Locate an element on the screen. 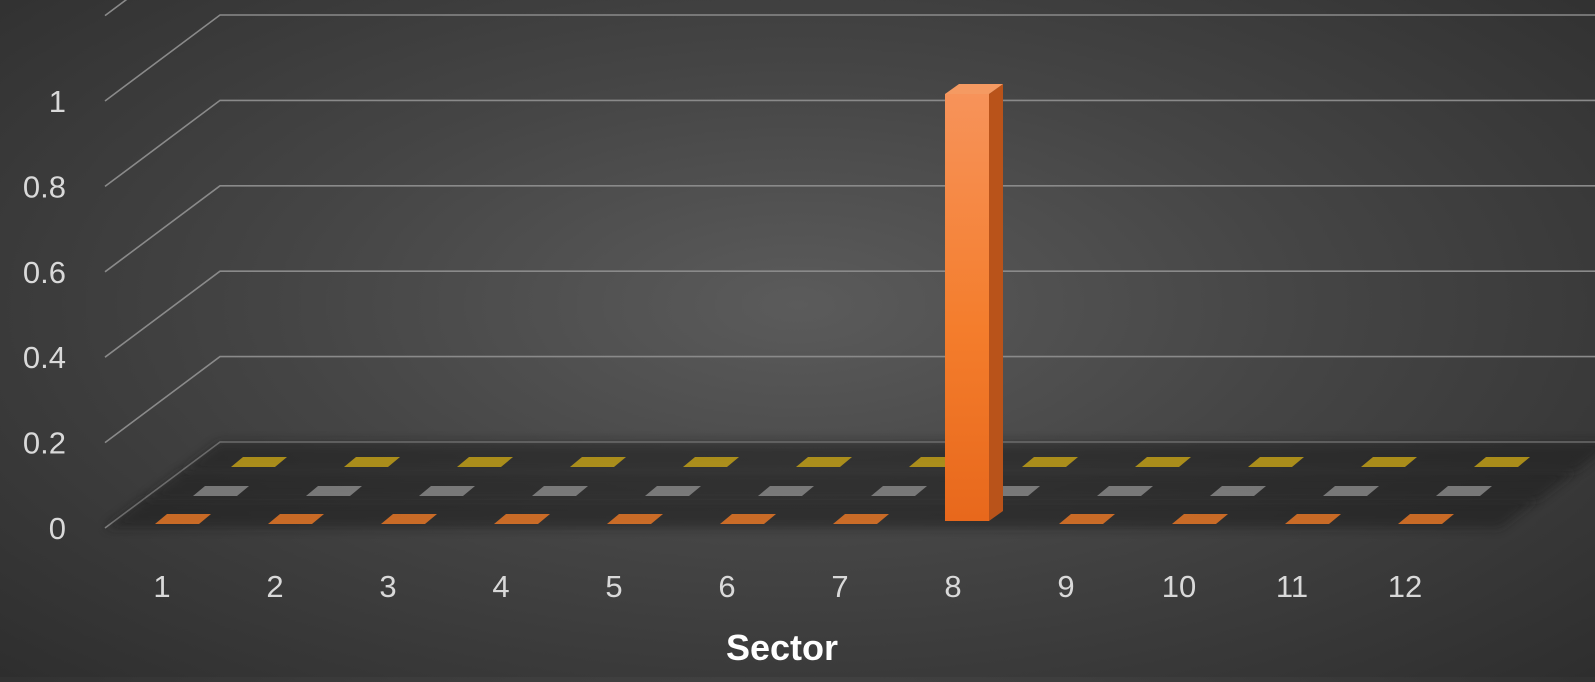 This screenshot has width=1595, height=682. x-tick-label: 2 is located at coordinates (274, 586).